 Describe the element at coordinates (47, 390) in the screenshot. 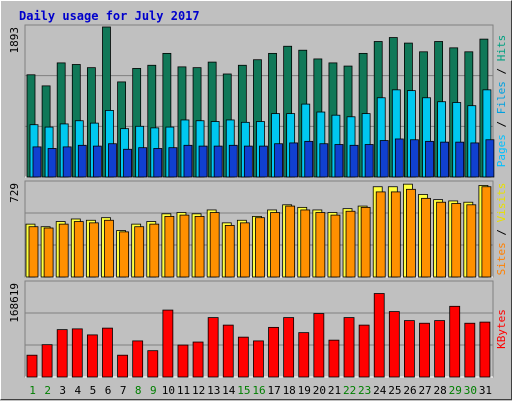

I see `x-tick-label-2: 2` at that location.